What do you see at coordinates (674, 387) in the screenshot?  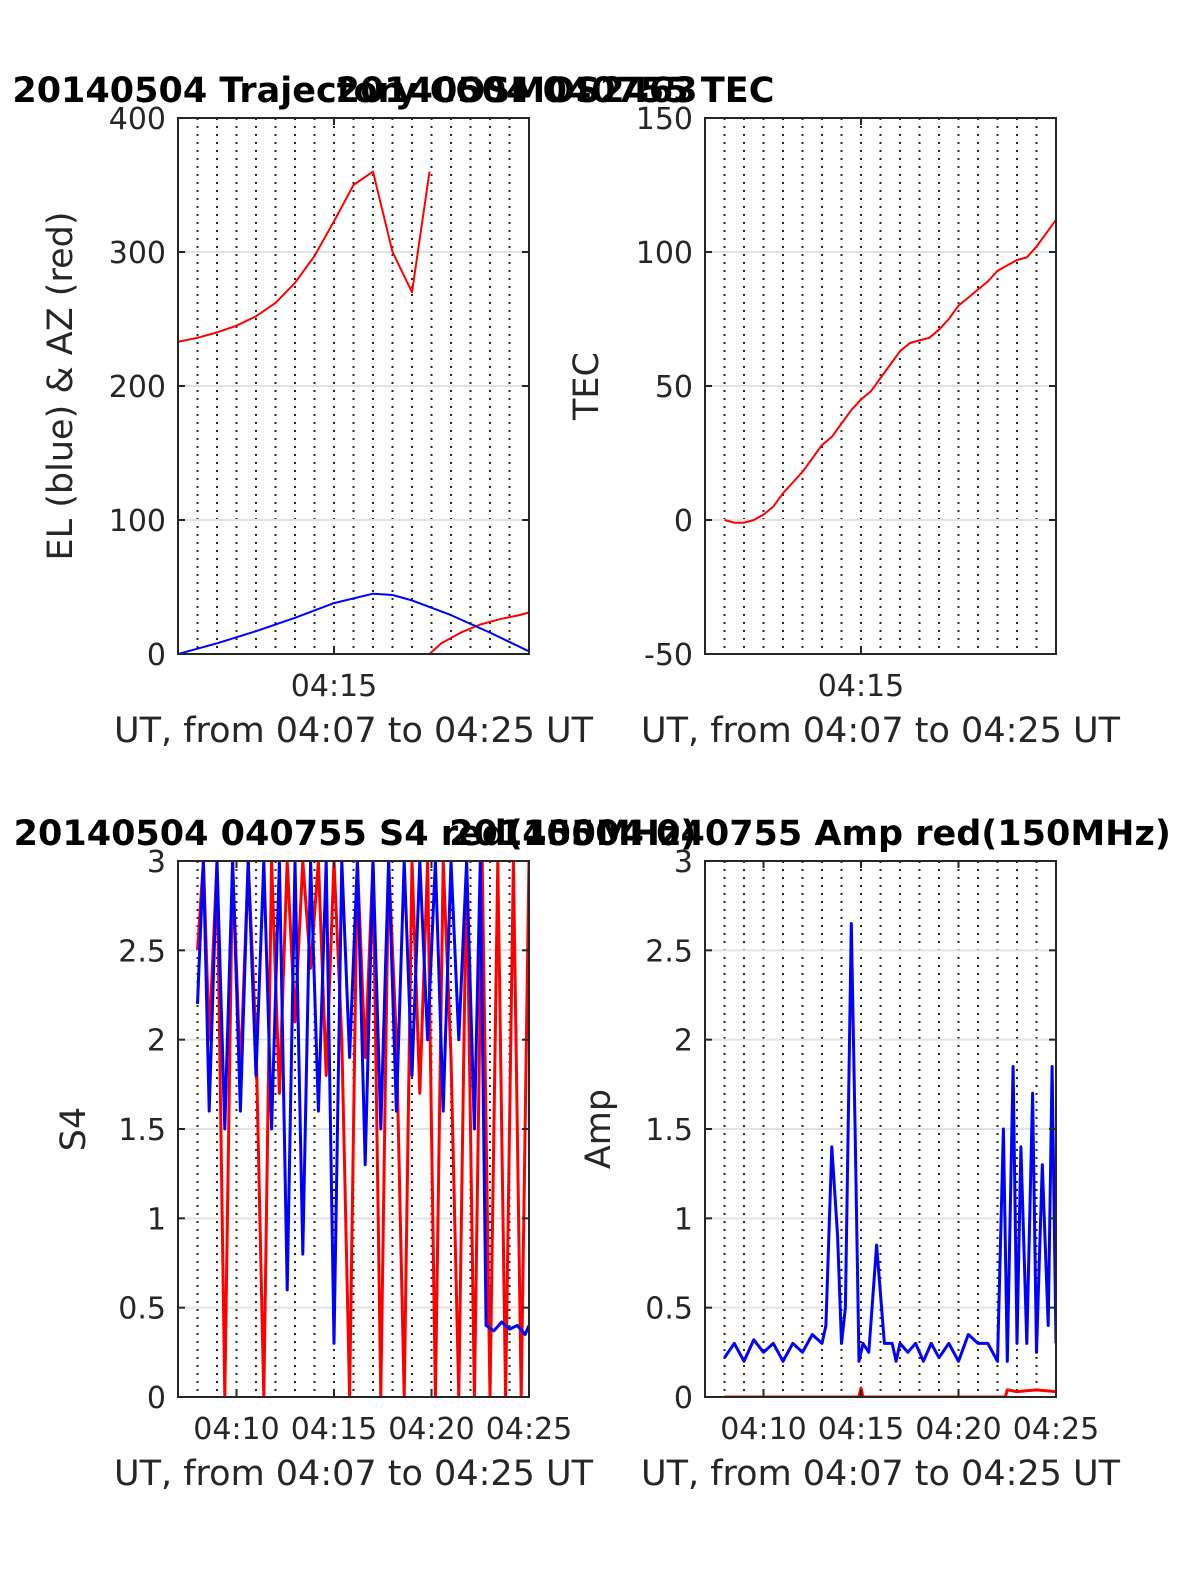 I see `y-tick-label: 50` at bounding box center [674, 387].